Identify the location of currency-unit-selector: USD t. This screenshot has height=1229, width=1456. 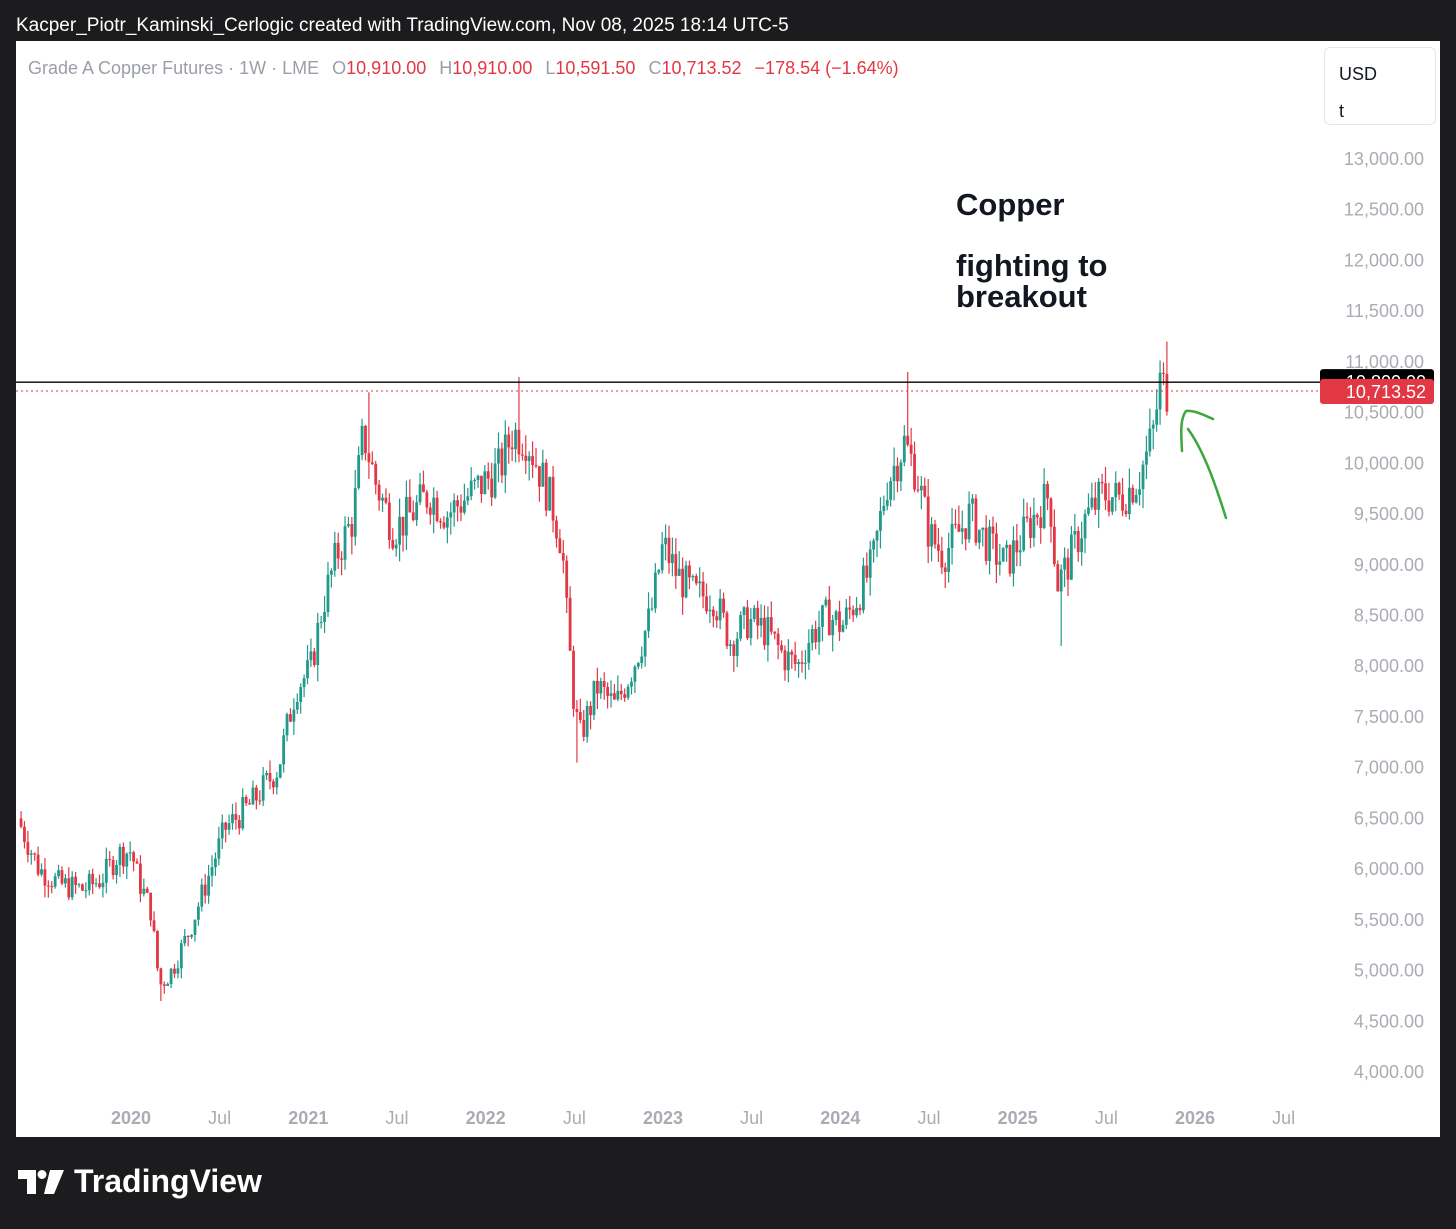
(1380, 86).